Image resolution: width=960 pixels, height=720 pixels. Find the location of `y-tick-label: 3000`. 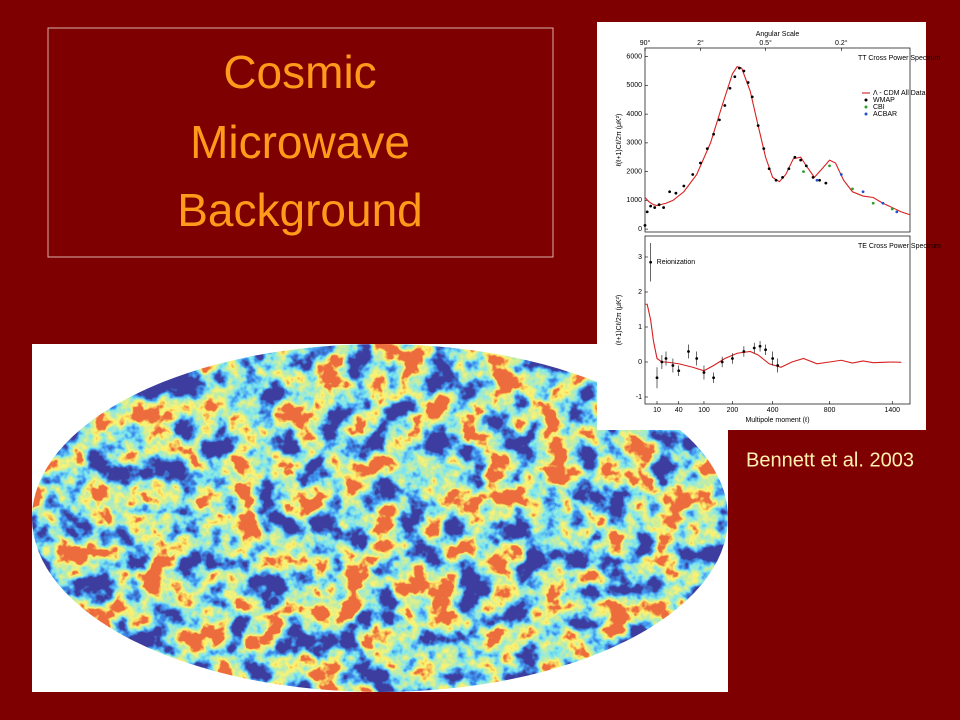

y-tick-label: 3000 is located at coordinates (634, 143).